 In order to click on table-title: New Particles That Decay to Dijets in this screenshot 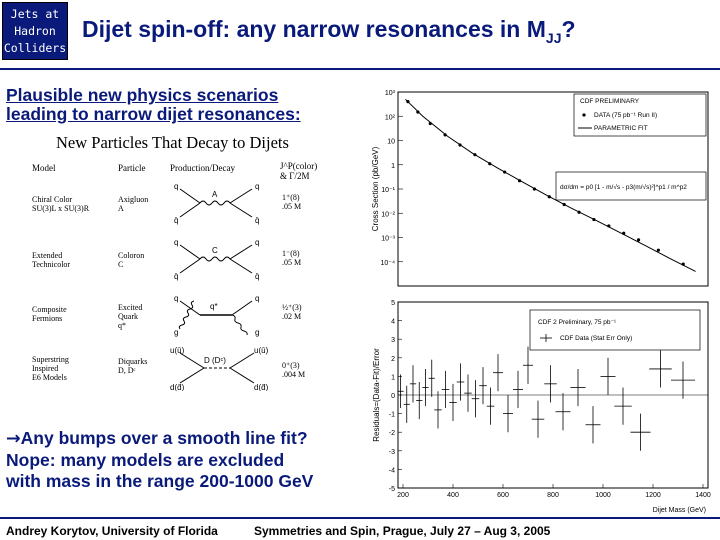, I will do `click(172, 142)`.